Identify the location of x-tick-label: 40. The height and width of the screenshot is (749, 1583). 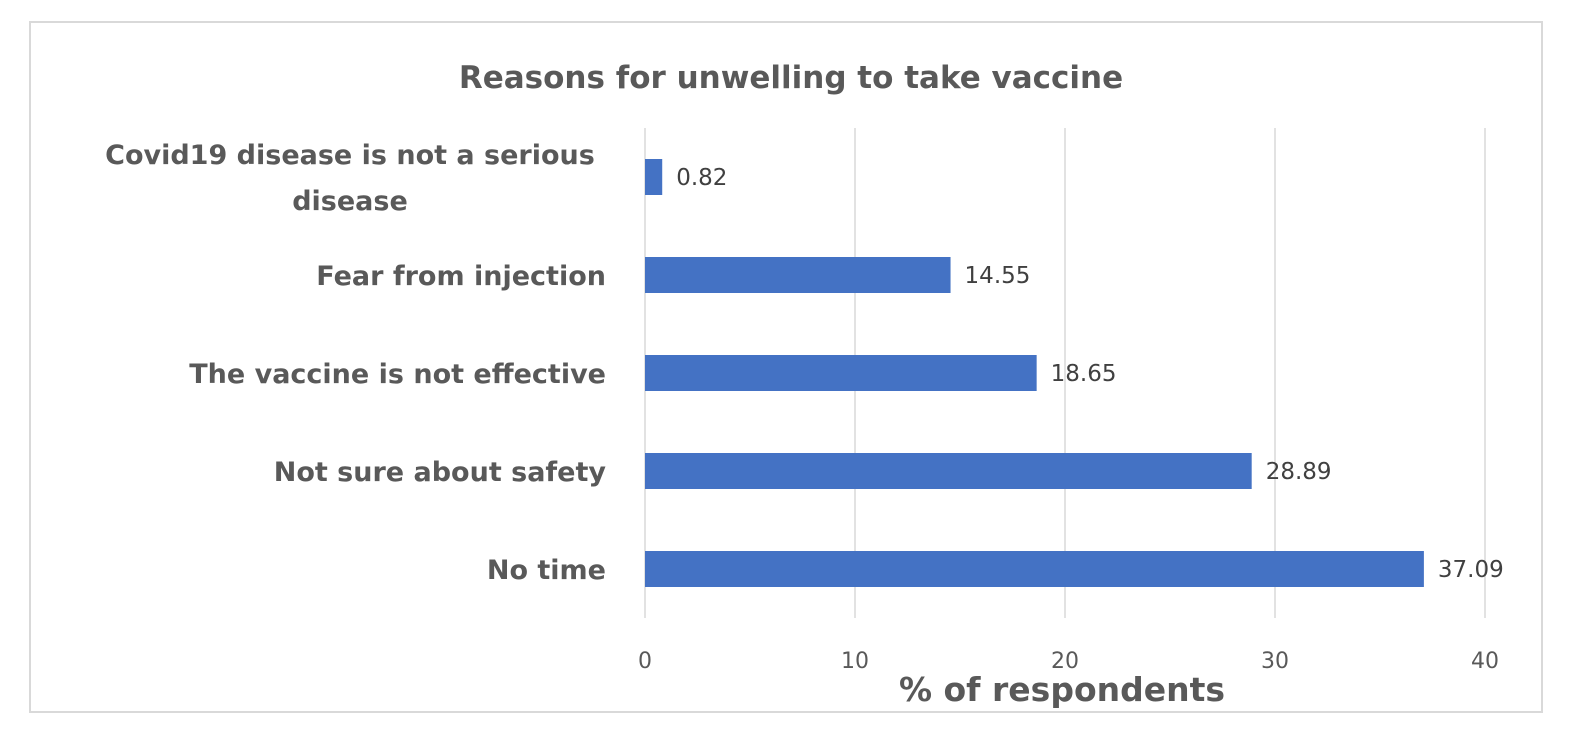
(1485, 661).